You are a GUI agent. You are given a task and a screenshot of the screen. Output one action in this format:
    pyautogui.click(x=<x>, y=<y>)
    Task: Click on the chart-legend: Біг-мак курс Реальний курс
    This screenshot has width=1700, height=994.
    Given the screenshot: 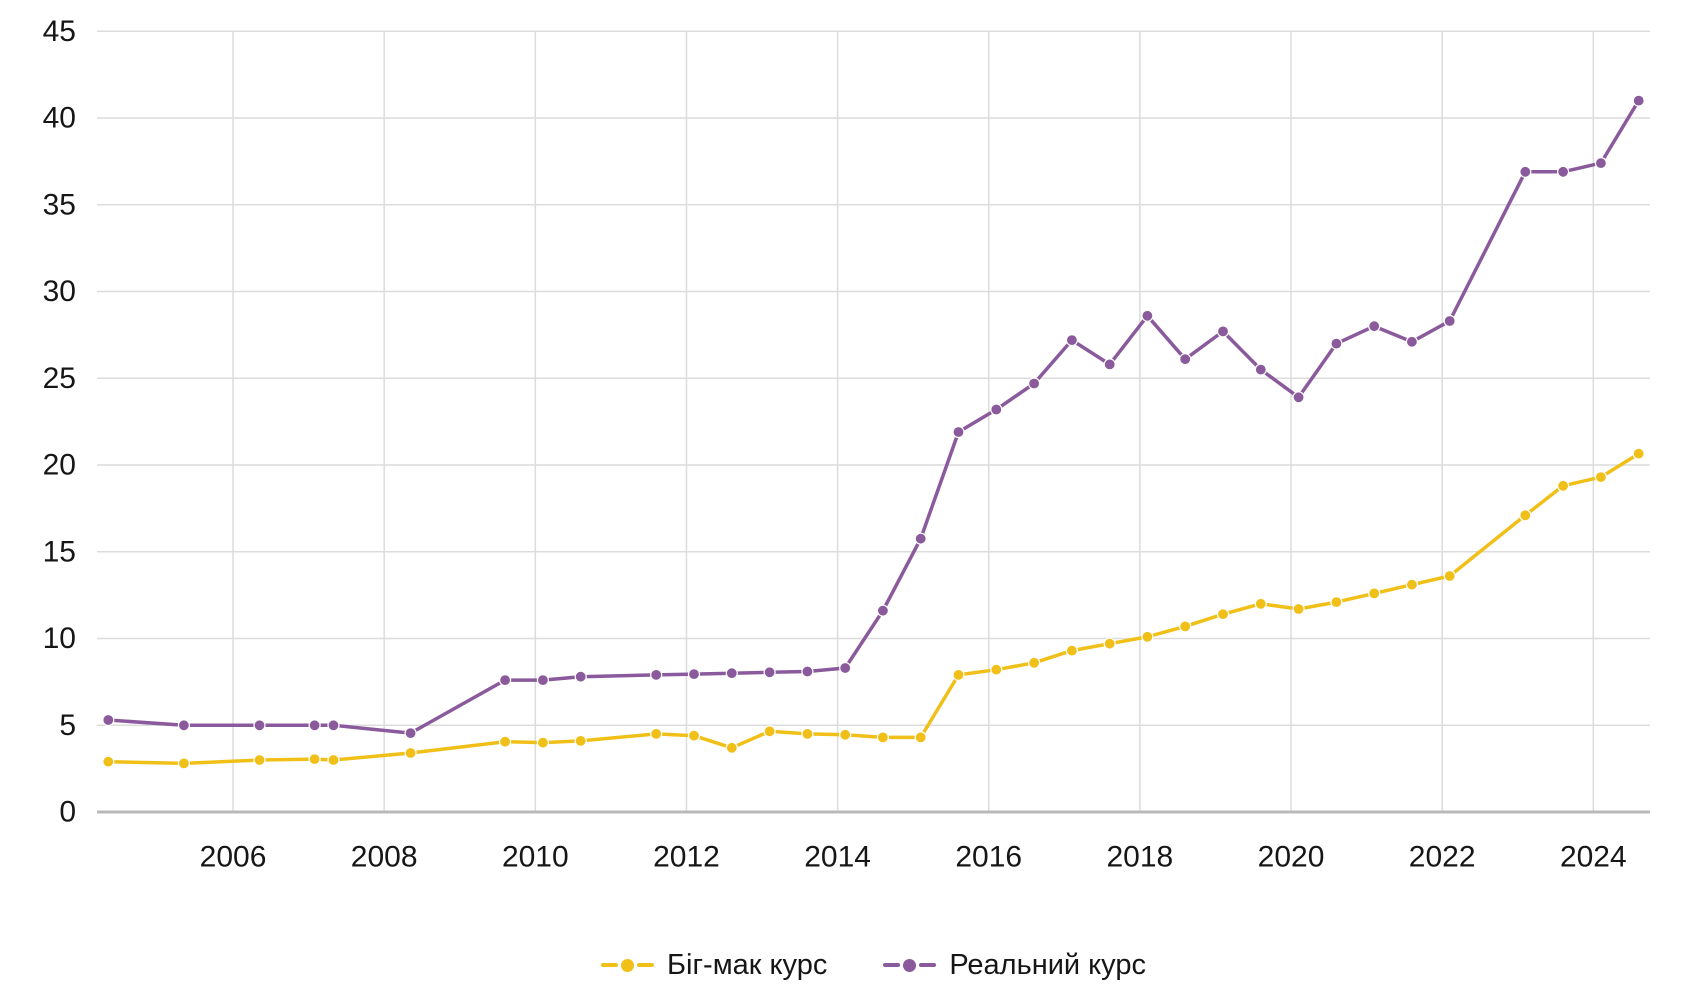 What is the action you would take?
    pyautogui.click(x=873, y=965)
    